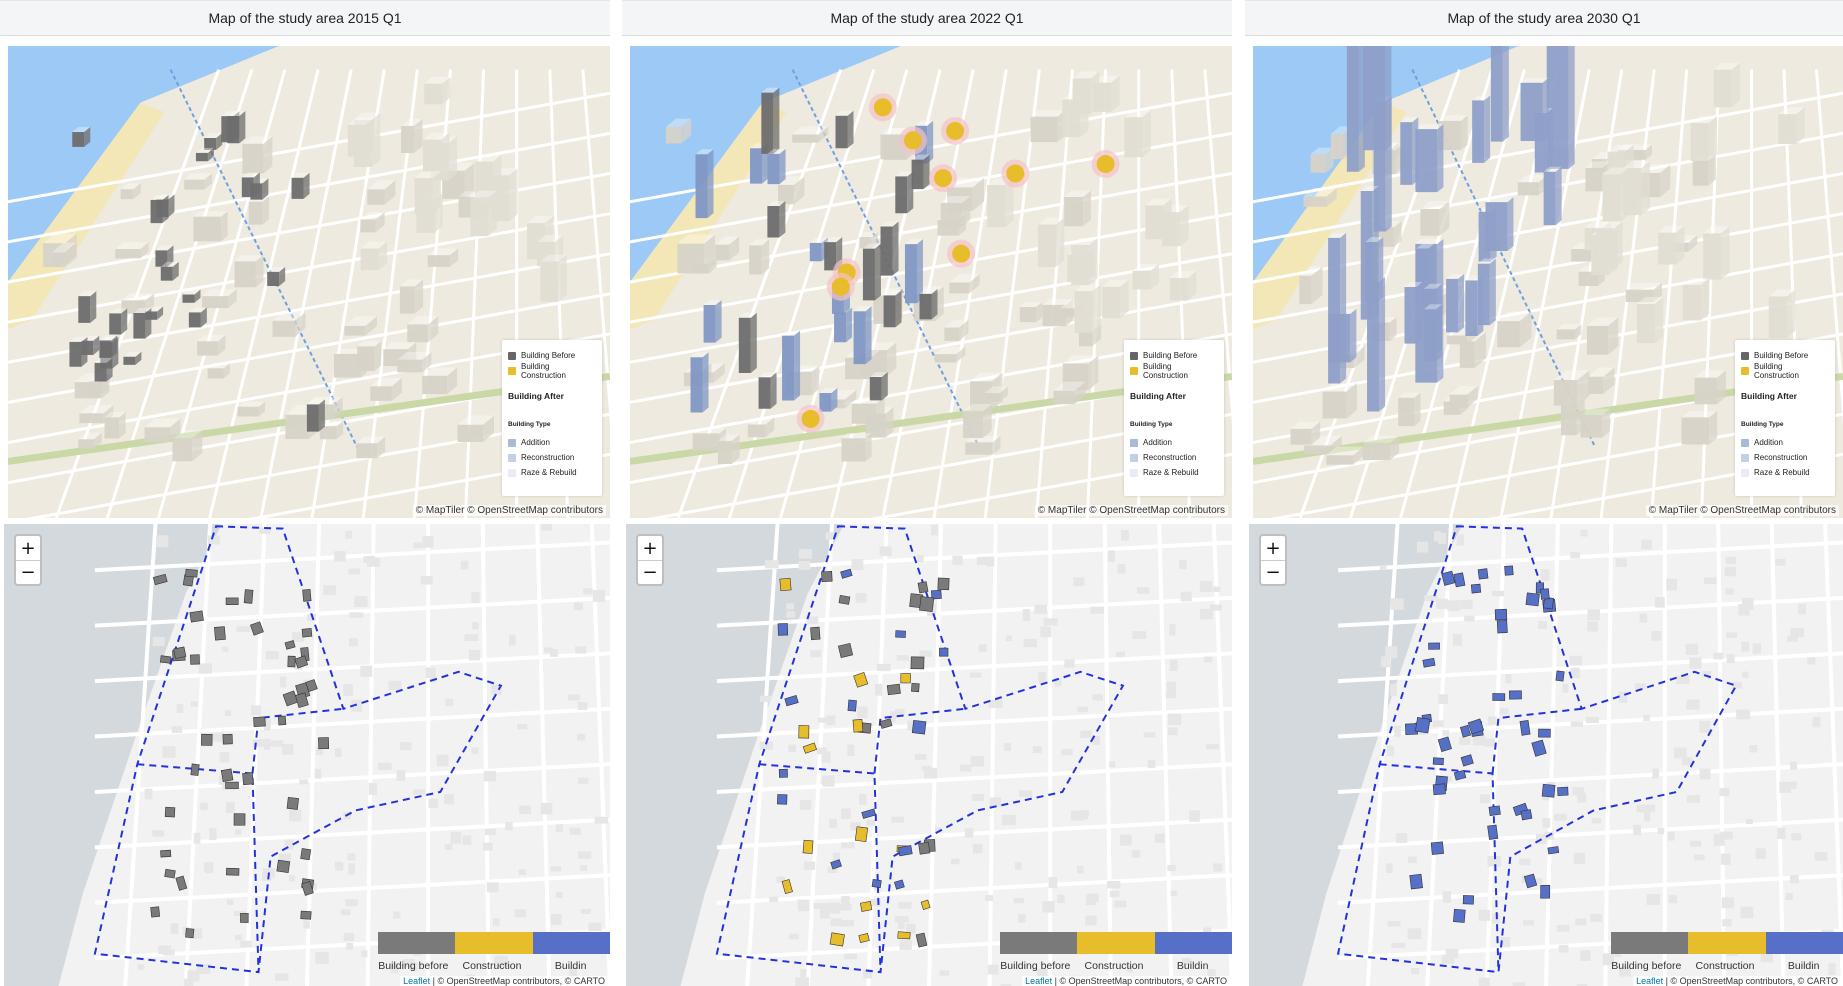 This screenshot has width=1843, height=986. What do you see at coordinates (992, 755) in the screenshot?
I see `street` at bounding box center [992, 755].